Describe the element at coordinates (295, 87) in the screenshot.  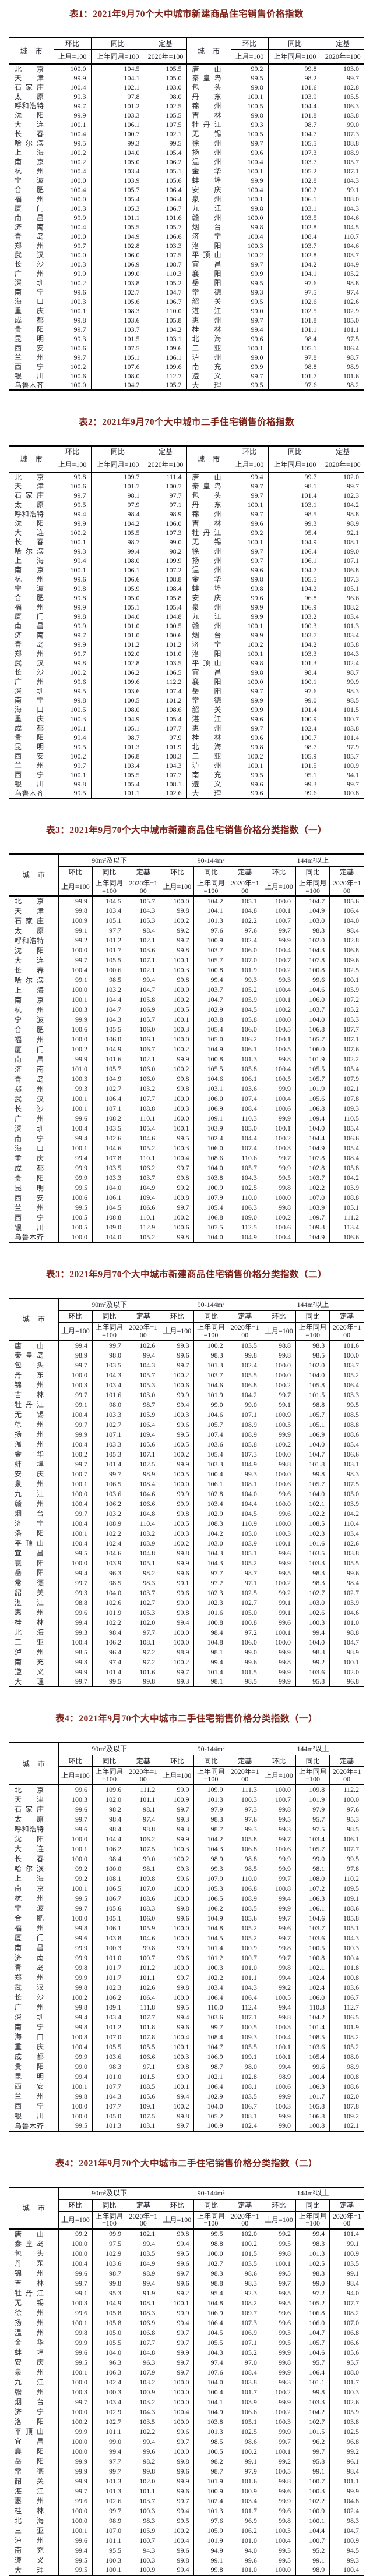
I see `index-value: 101.6` at that location.